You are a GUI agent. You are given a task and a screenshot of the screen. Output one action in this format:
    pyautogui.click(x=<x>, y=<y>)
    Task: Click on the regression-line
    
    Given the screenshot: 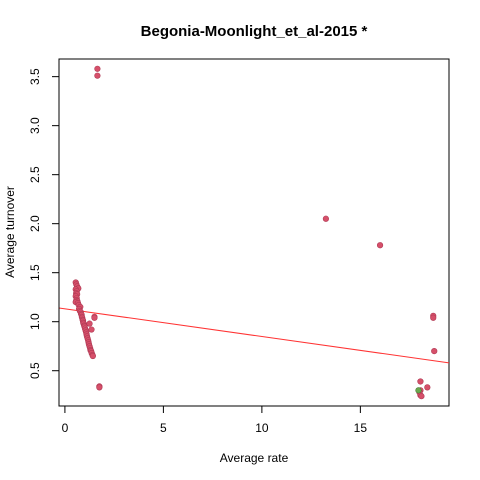 What is the action you would take?
    pyautogui.click(x=254, y=335)
    